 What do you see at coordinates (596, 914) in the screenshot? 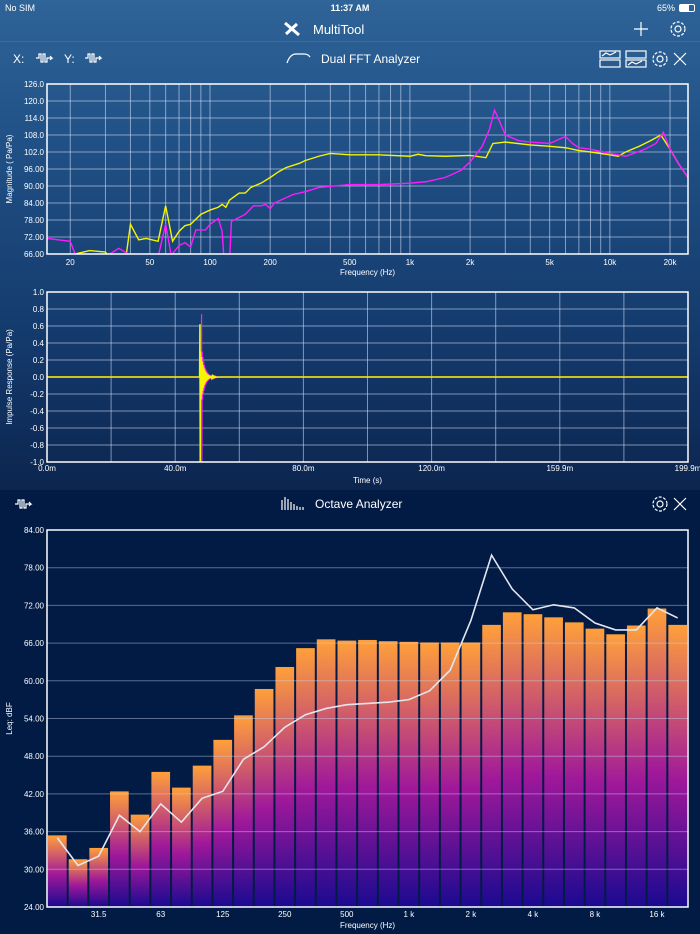
I see `x-tick-label: 8 k` at bounding box center [596, 914].